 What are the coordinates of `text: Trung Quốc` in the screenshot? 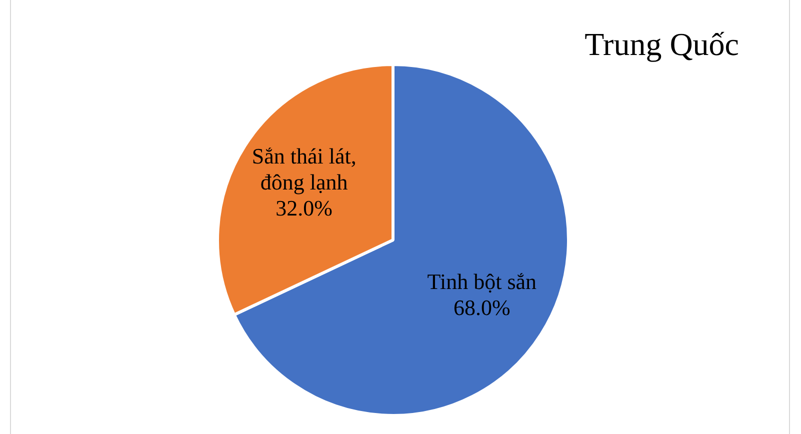 It's located at (661, 44).